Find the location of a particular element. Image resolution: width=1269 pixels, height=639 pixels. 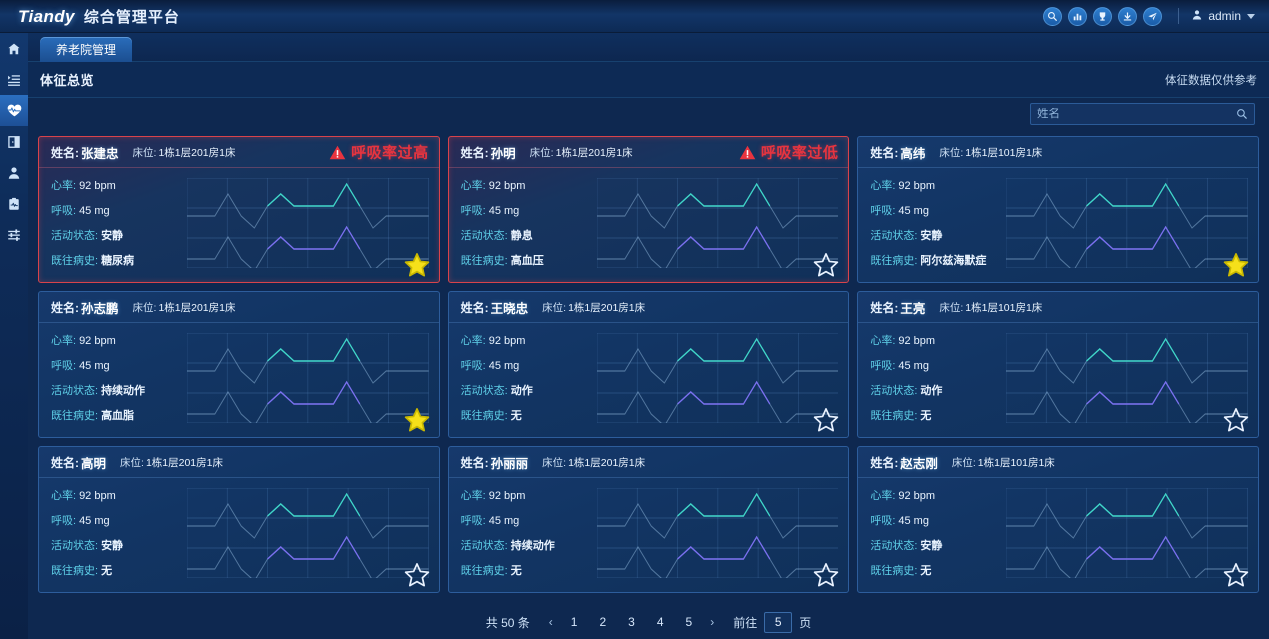

stat-activity: 活动状态: 安静 is located at coordinates (120, 235).